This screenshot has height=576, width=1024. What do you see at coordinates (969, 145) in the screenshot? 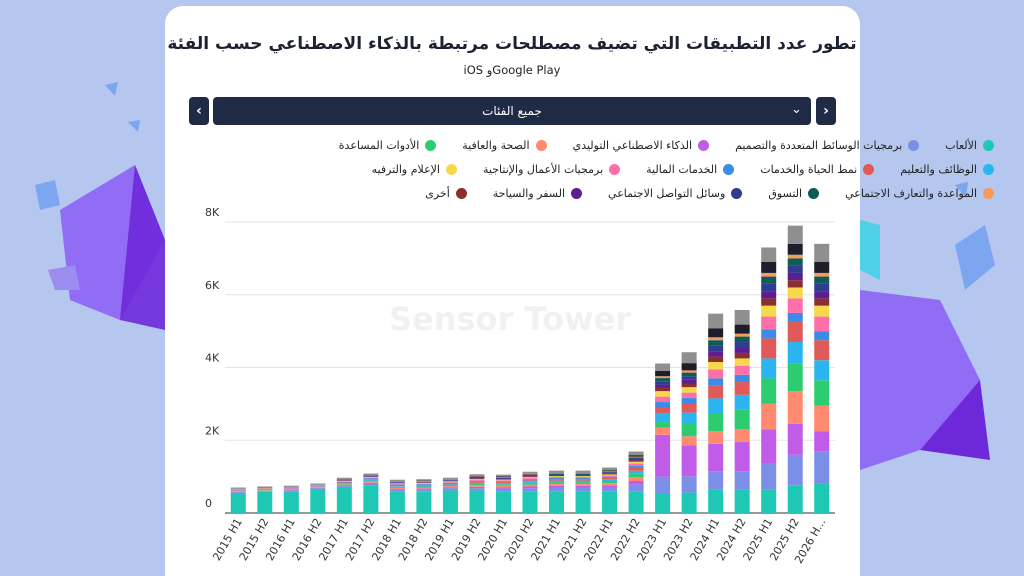
I see `legend-item: الألعاب` at bounding box center [969, 145].